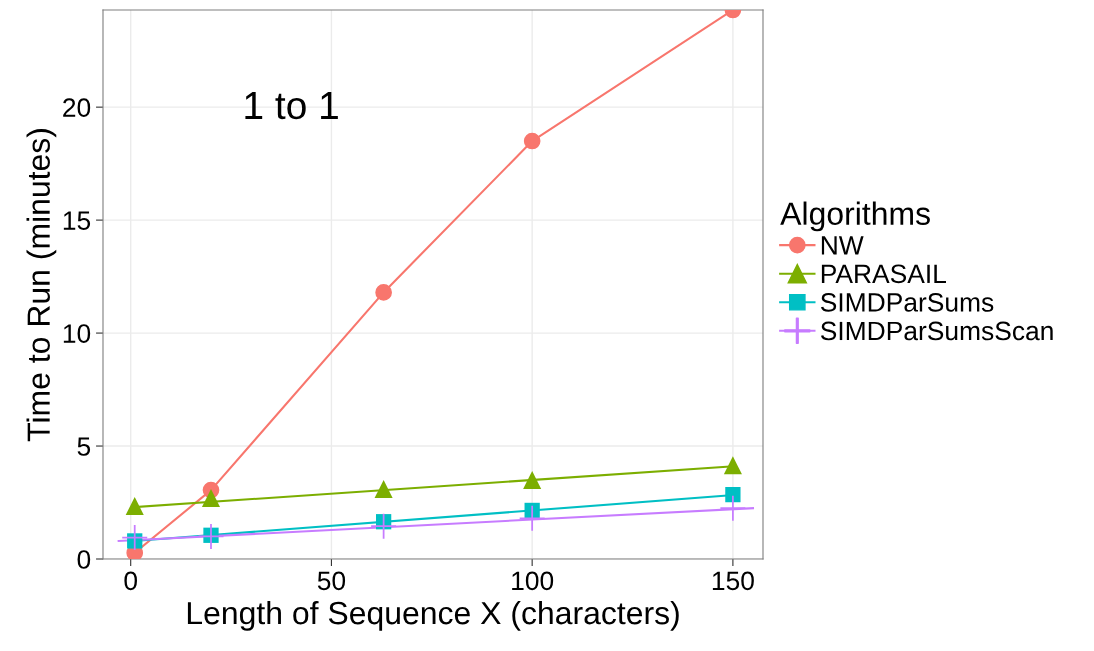 The image size is (1094, 651). I want to click on legend-label: PARASAIL, so click(883, 274).